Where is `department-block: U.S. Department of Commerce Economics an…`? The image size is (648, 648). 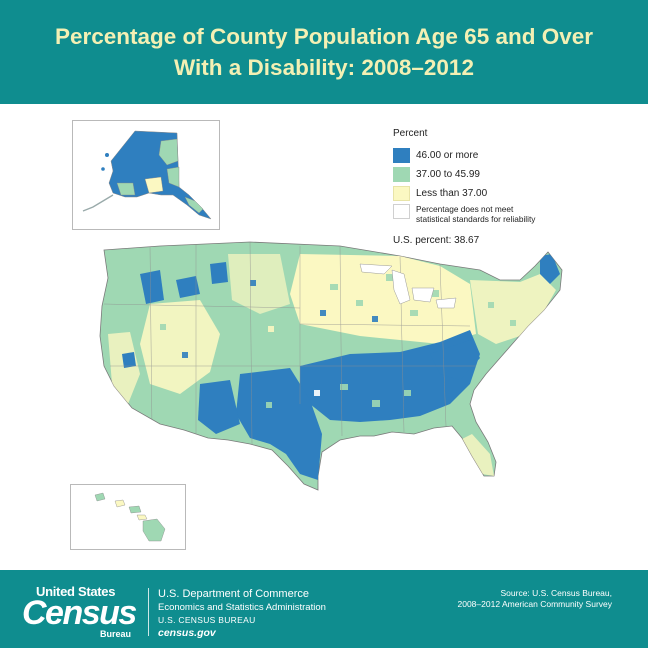
department-block: U.S. Department of Commerce Economics an… is located at coordinates (242, 614).